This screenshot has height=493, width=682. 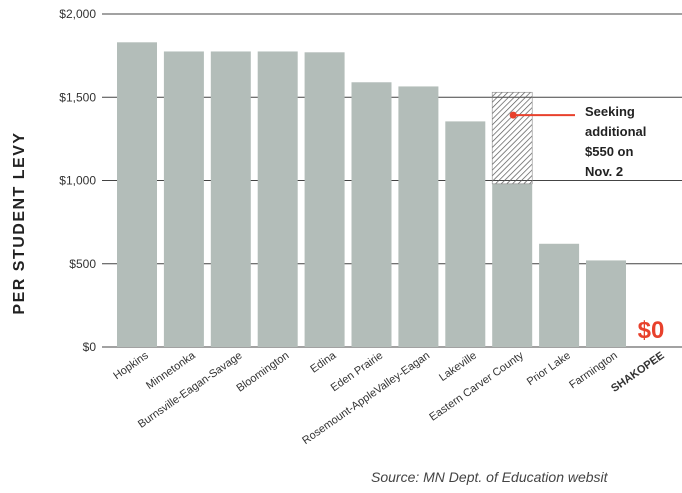 I want to click on category-label-highlight: SHAKOPEE, so click(x=637, y=372).